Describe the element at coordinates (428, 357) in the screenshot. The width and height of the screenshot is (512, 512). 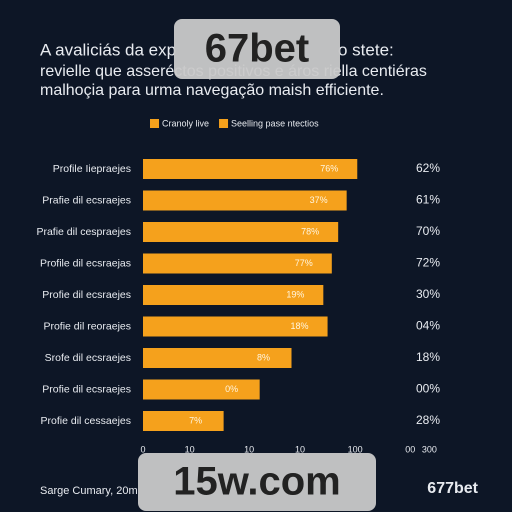
I see `right-label: 18%` at that location.